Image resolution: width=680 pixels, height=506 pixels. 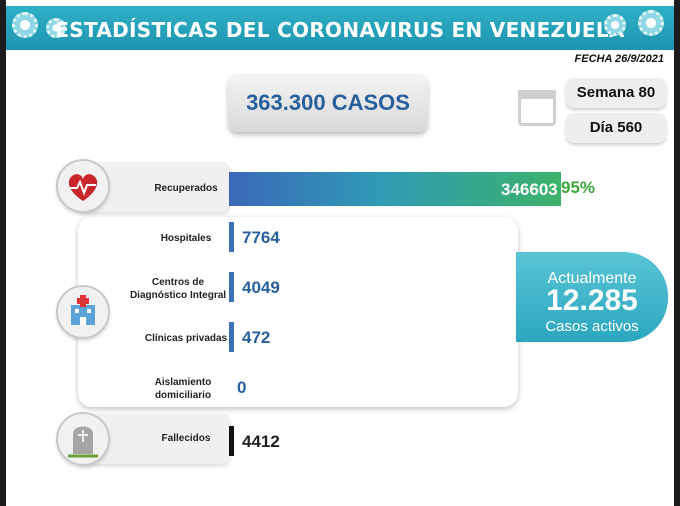 What do you see at coordinates (616, 128) in the screenshot?
I see `day-badge: Día 560` at bounding box center [616, 128].